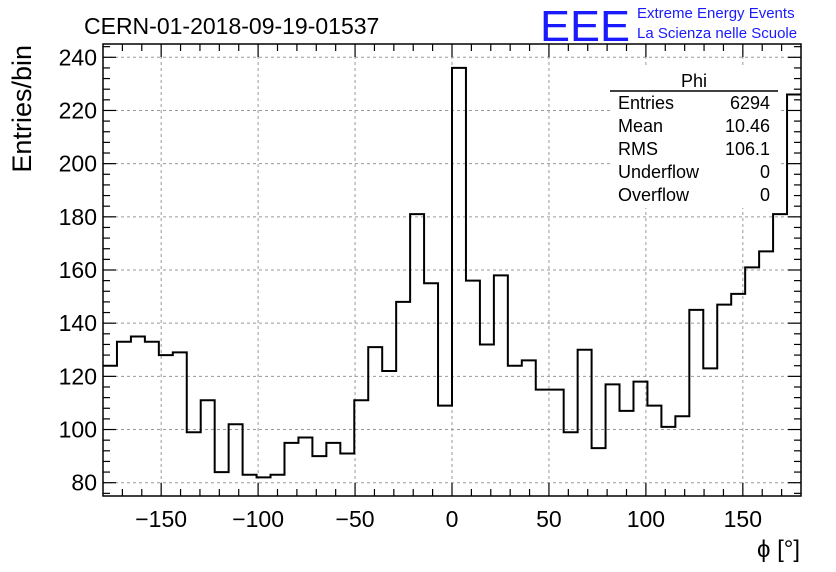 This screenshot has width=836, height=572. I want to click on y-tick-label: 180, so click(78, 217).